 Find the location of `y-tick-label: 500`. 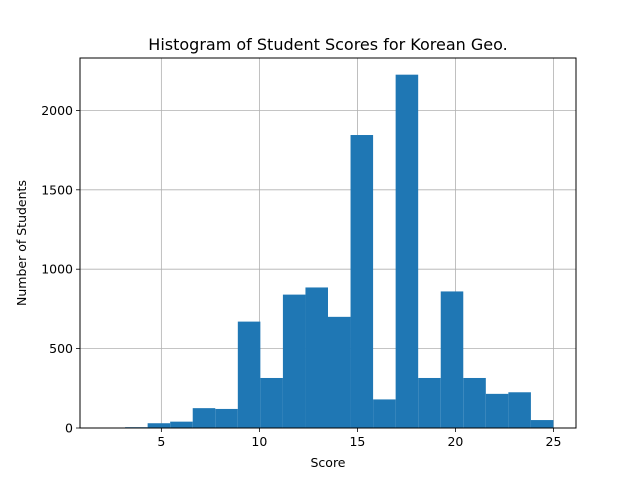

y-tick-label: 500 is located at coordinates (61, 348).